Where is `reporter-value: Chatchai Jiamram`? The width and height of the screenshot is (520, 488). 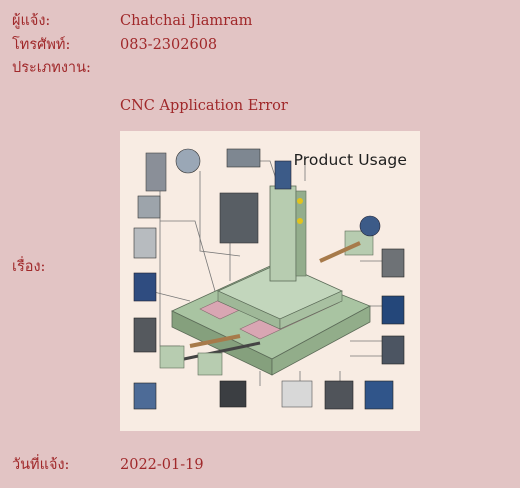
reporter-value: Chatchai Jiamram is located at coordinates (186, 21).